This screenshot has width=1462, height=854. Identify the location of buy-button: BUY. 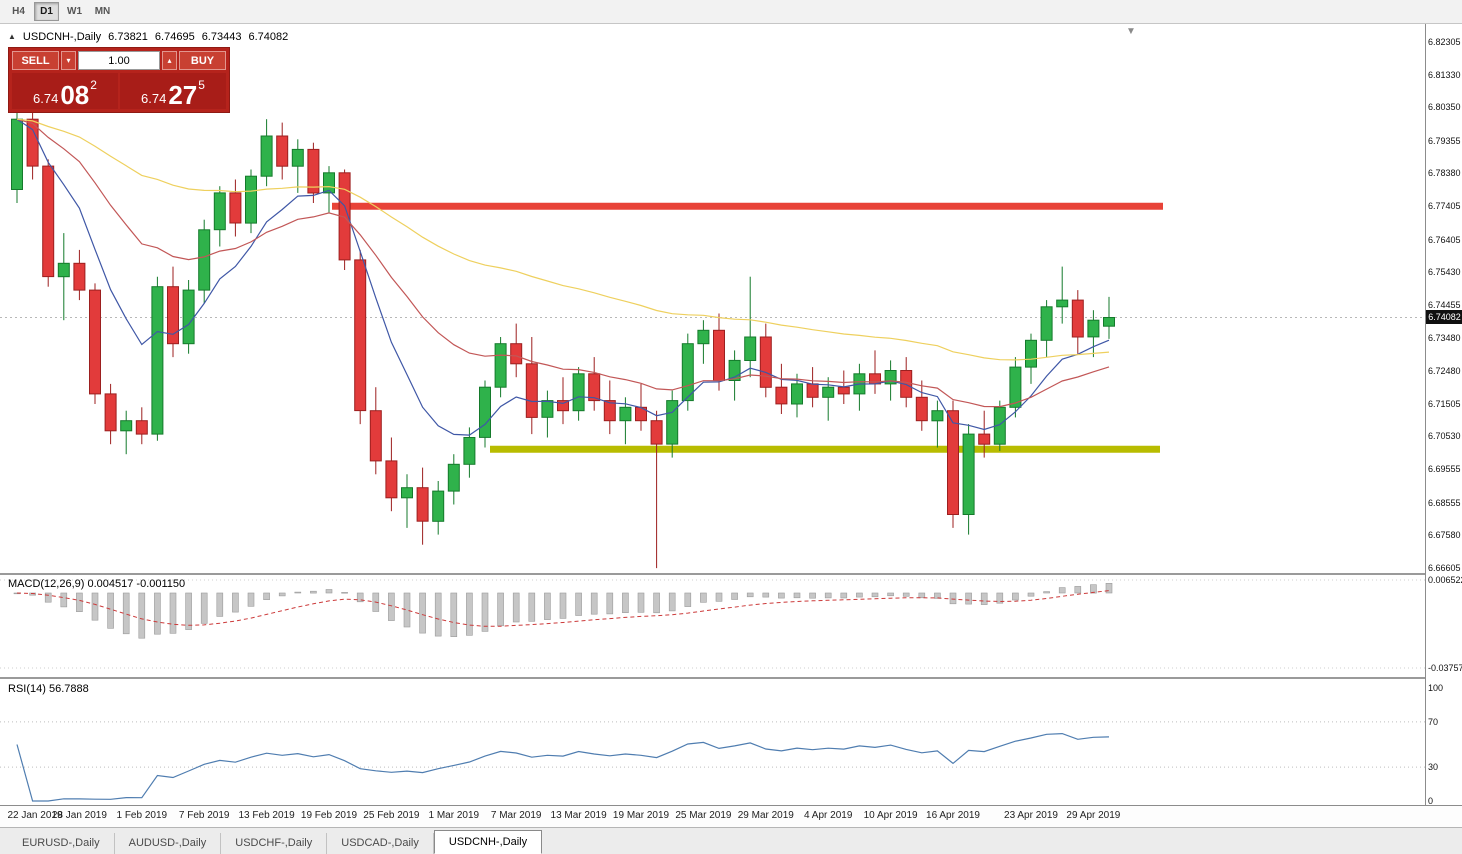
(202, 60).